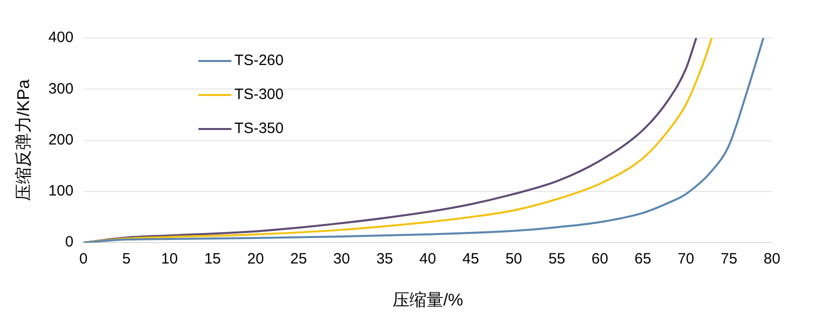 This screenshot has width=822, height=323. What do you see at coordinates (513, 259) in the screenshot?
I see `x-tick-label: 50` at bounding box center [513, 259].